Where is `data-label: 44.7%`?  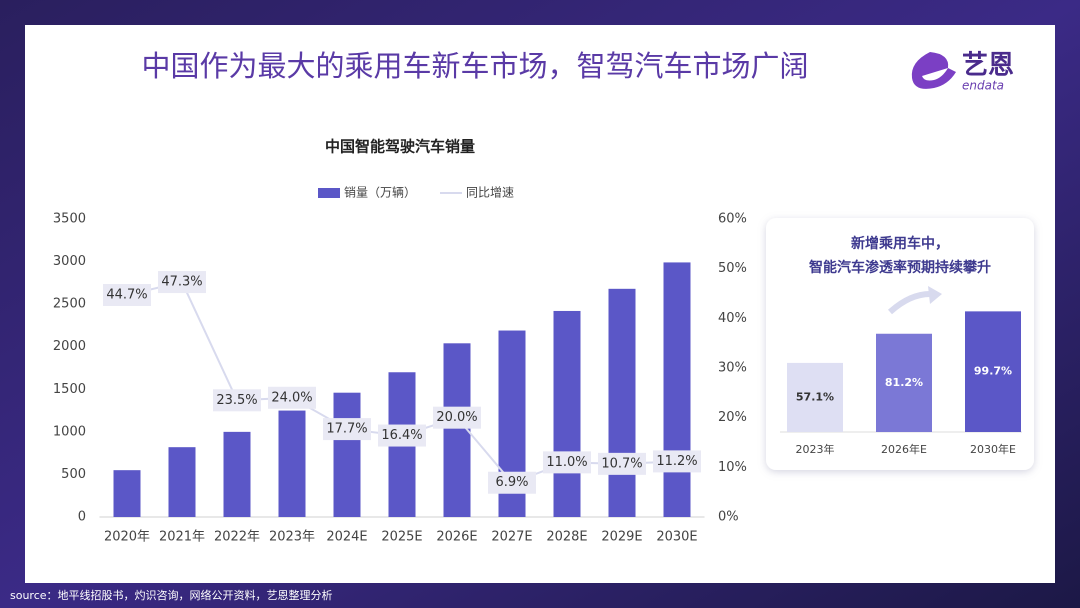 data-label: 44.7% is located at coordinates (126, 294).